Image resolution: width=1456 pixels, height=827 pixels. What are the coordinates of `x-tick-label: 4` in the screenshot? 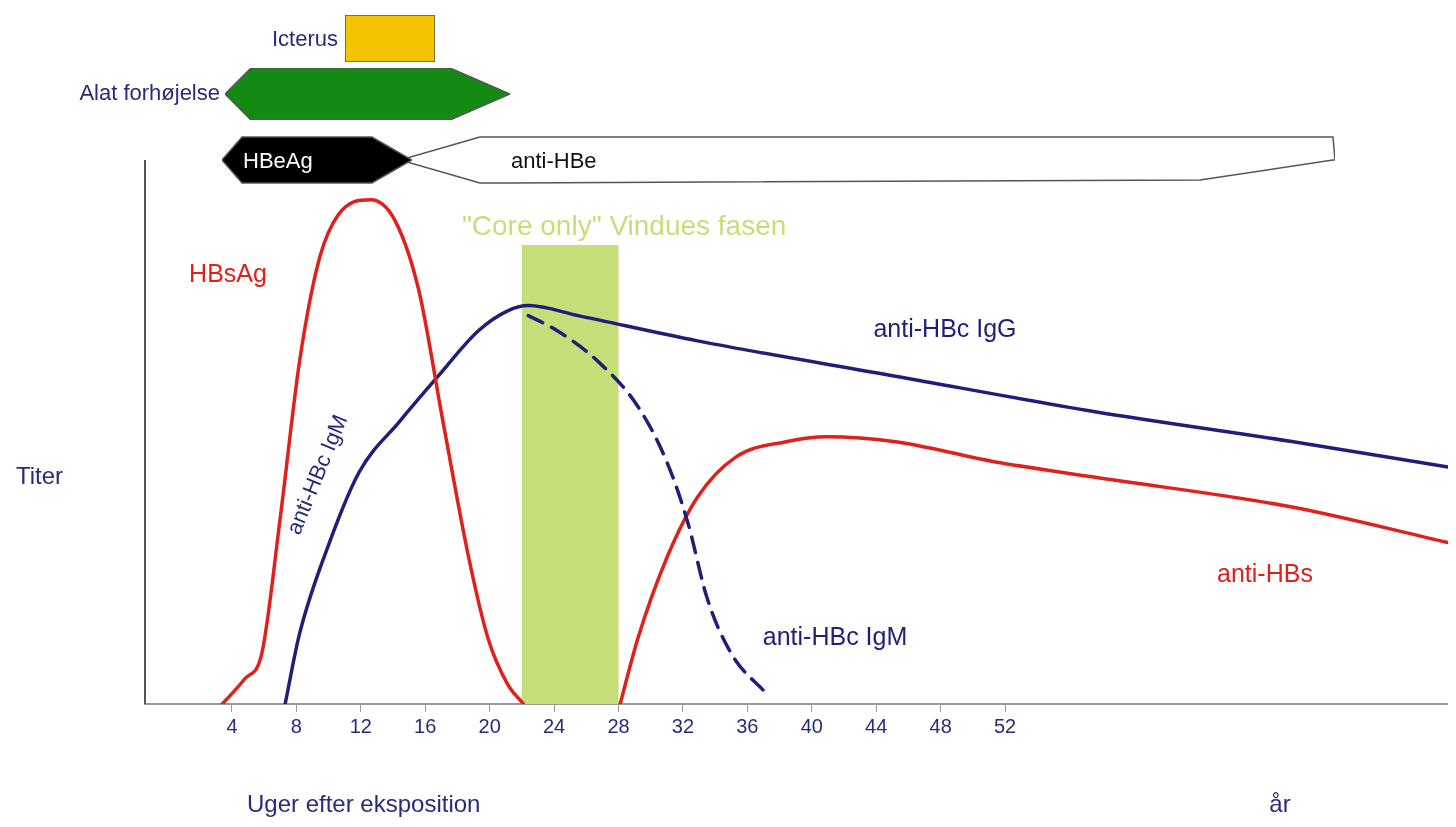 It's located at (232, 725).